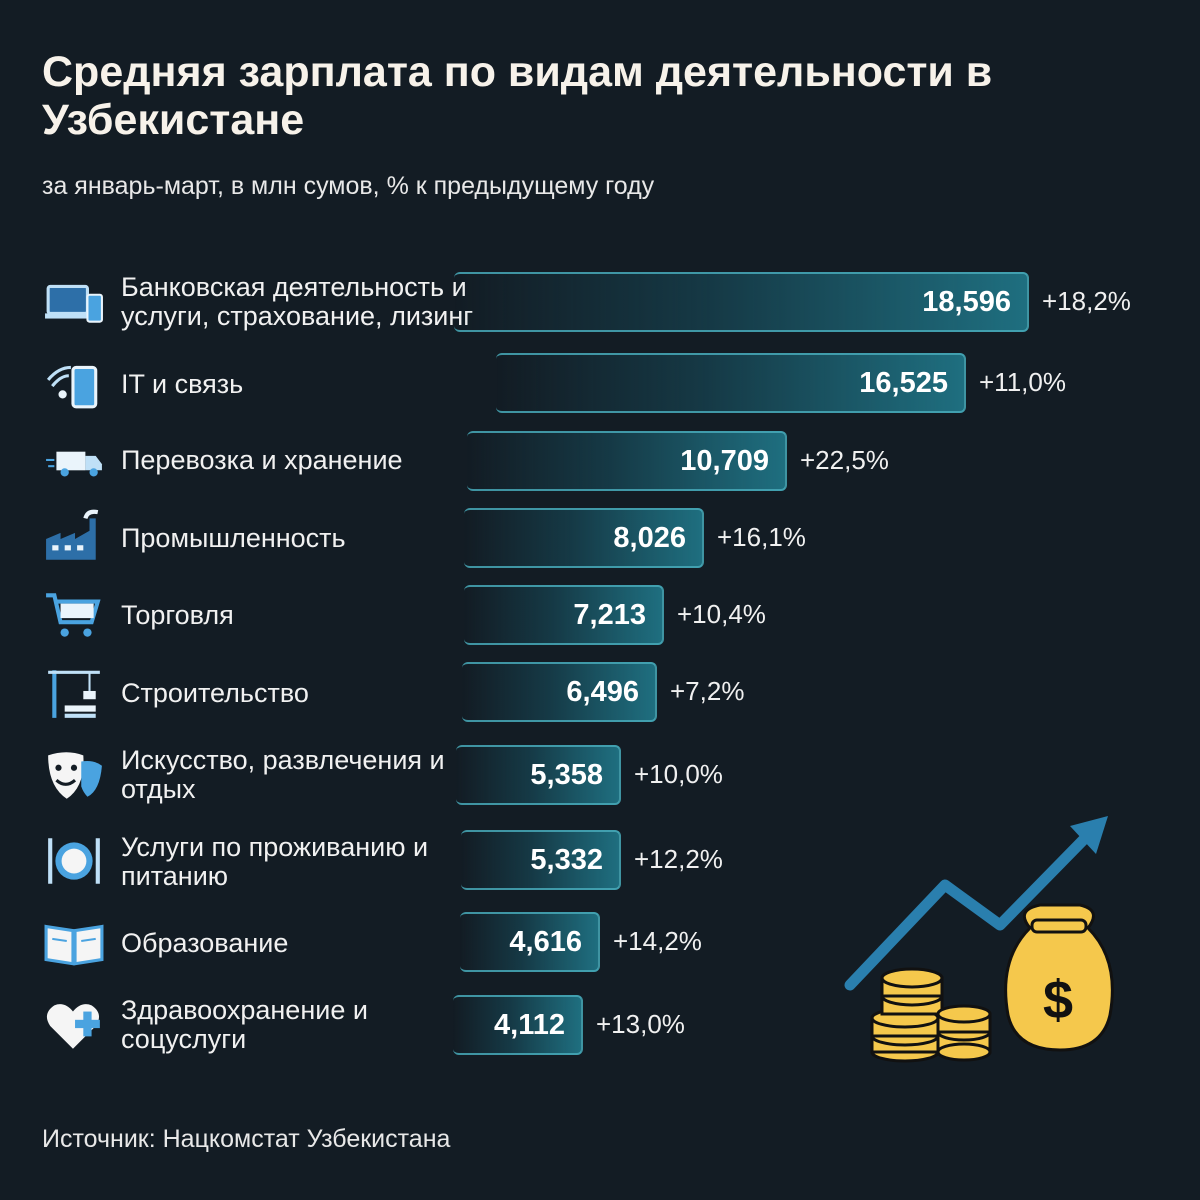  Describe the element at coordinates (275, 861) in the screenshot. I see `category-label: Услуги по проживанию и питанию` at that location.